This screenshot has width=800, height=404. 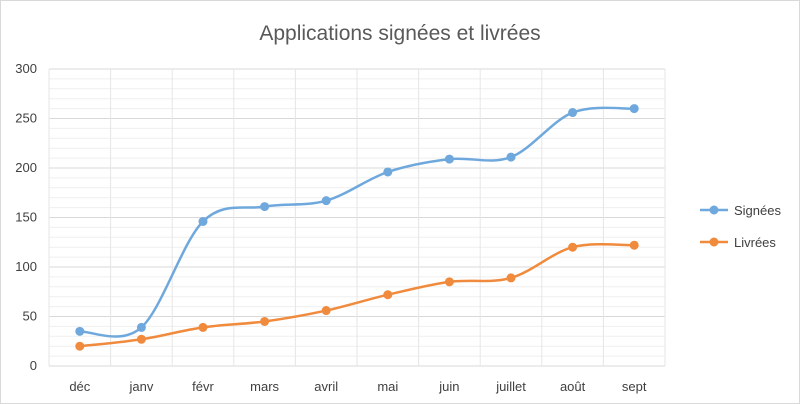 I want to click on x-tick-label: févr, so click(x=203, y=386).